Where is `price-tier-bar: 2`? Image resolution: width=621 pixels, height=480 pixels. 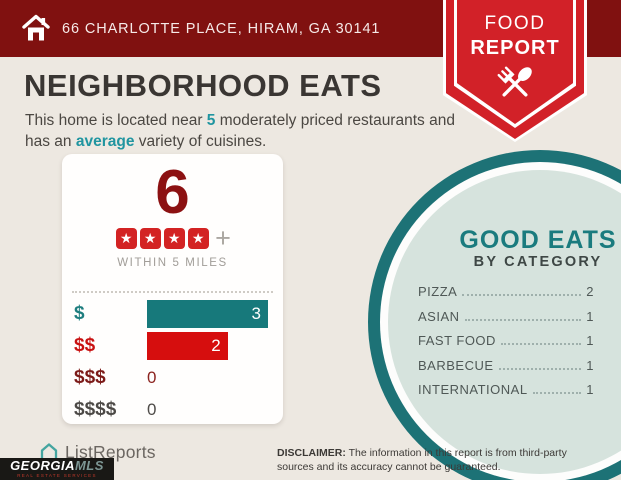
price-tier-bar: 2 is located at coordinates (187, 346).